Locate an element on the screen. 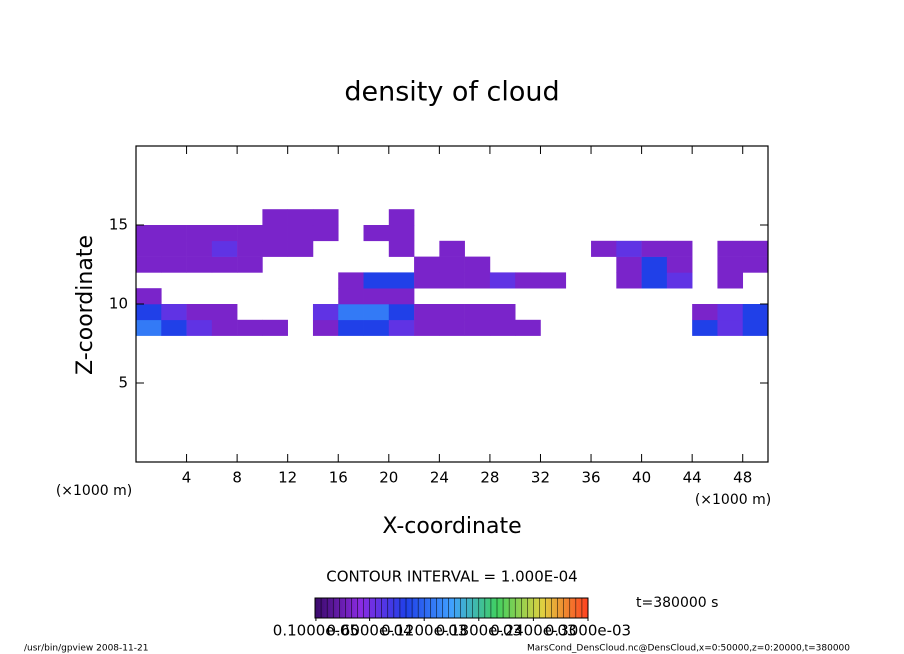 This screenshot has width=904, height=654. colorbar-tick-label: 0.6000e-04 is located at coordinates (369, 631).